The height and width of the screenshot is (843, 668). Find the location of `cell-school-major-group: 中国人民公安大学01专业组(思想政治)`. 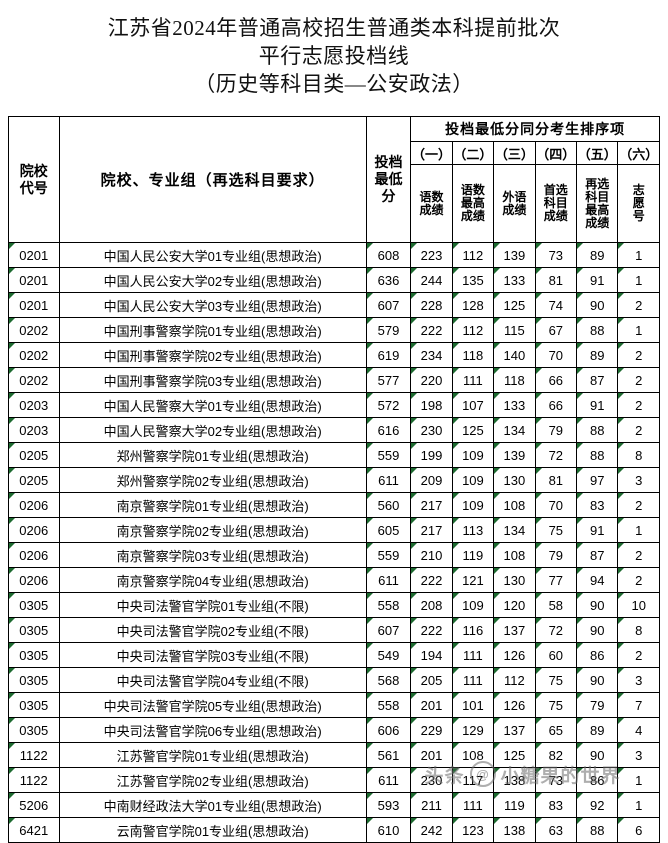

cell-school-major-group: 中国人民公安大学01专业组(思想政治) is located at coordinates (212, 255).